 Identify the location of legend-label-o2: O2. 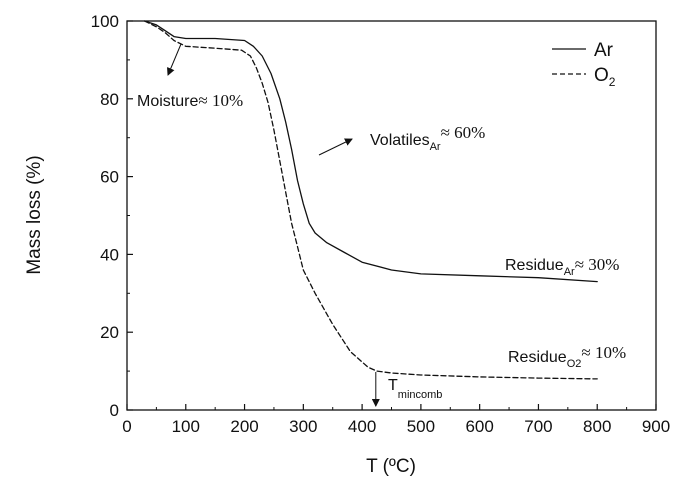
(605, 77).